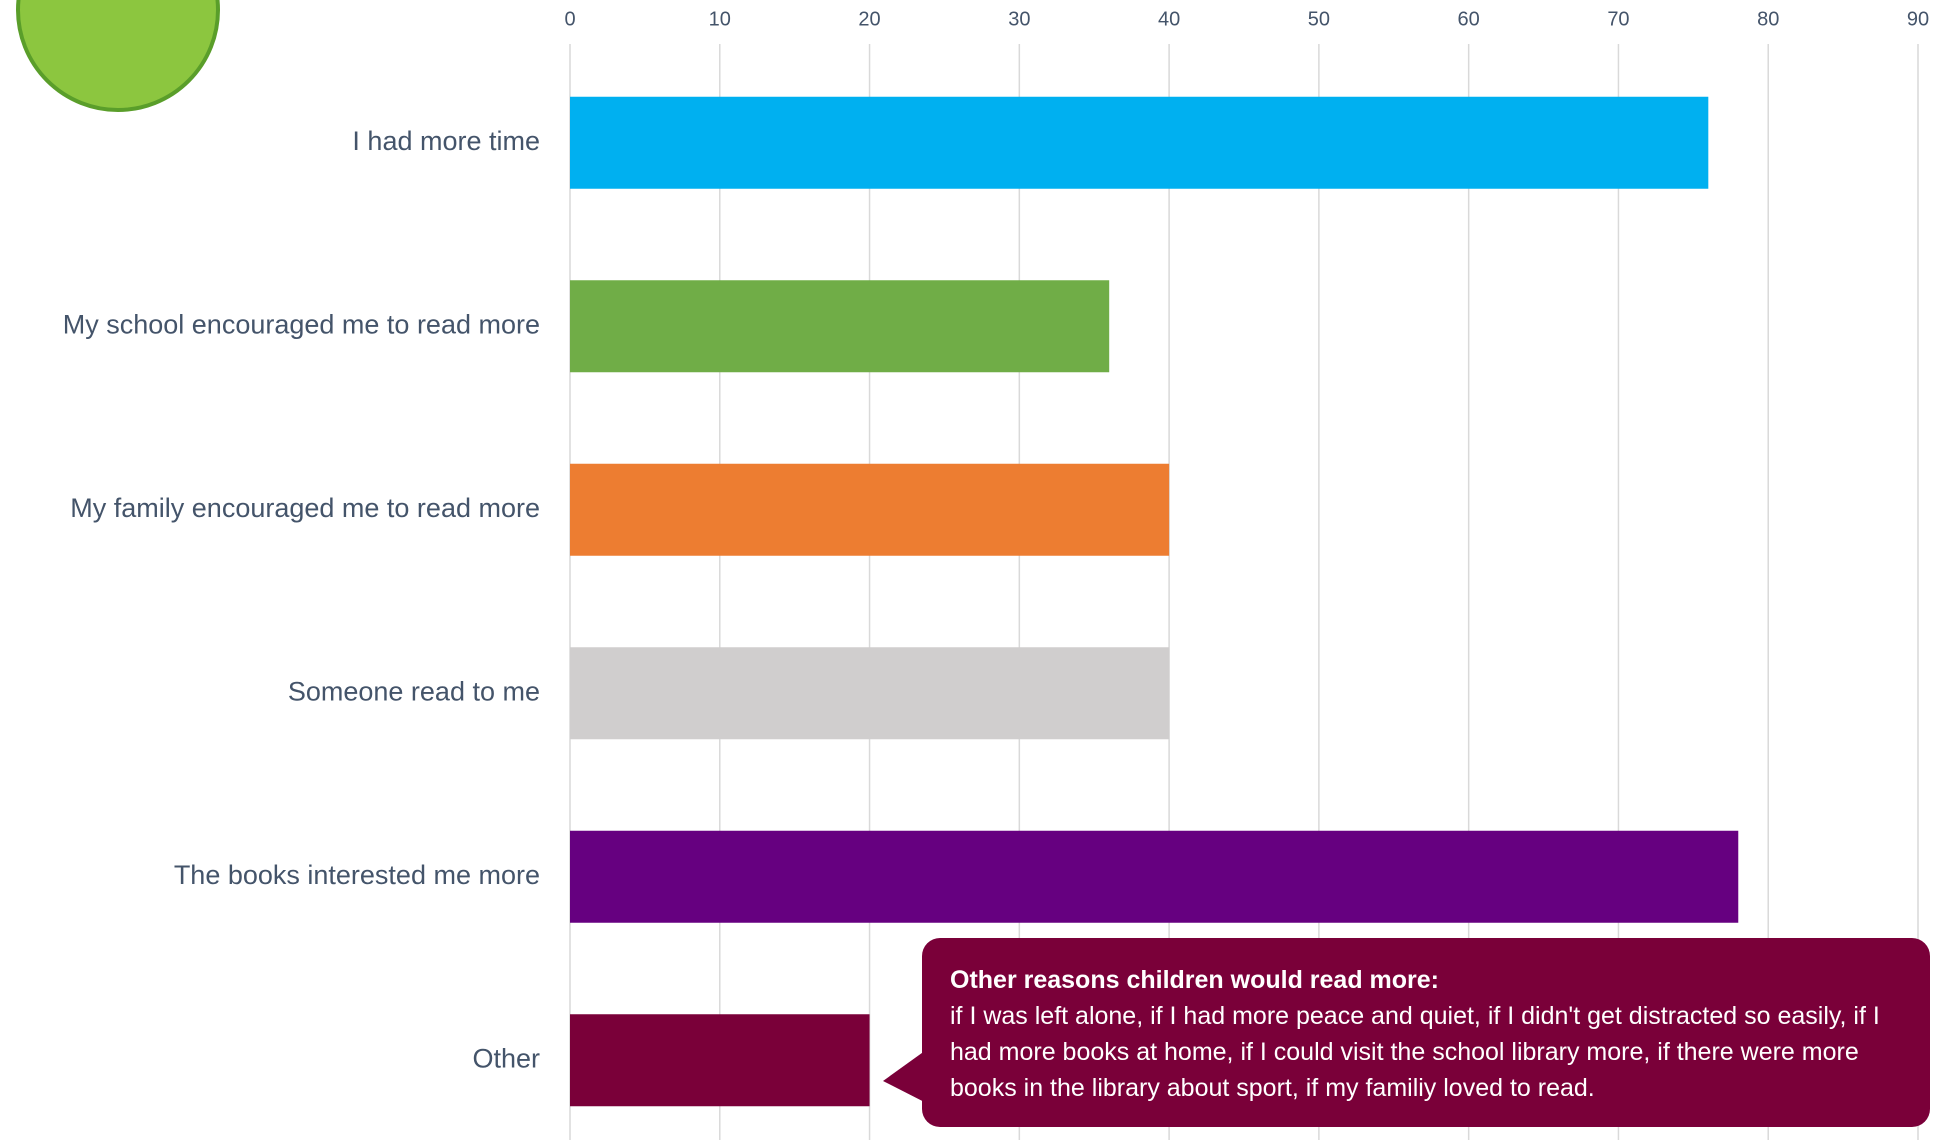 The width and height of the screenshot is (1939, 1147). What do you see at coordinates (1918, 19) in the screenshot?
I see `x-tick-label: 90` at bounding box center [1918, 19].